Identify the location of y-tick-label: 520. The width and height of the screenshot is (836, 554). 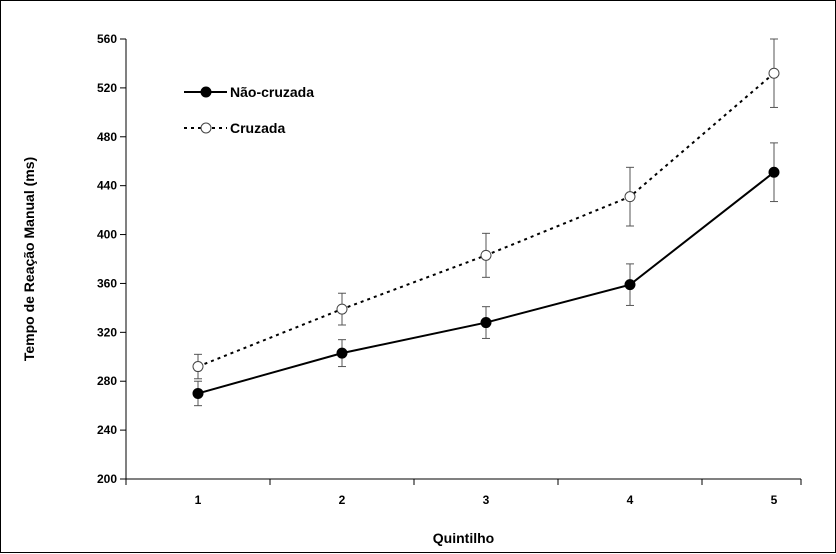
(107, 88).